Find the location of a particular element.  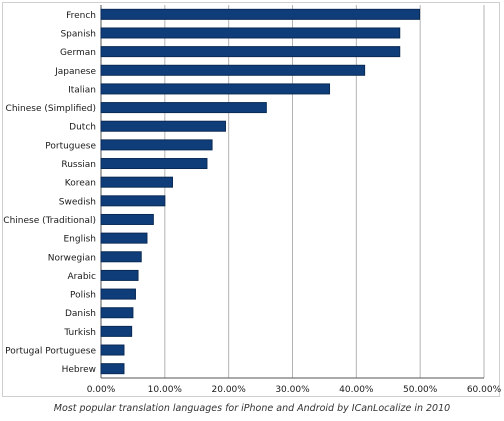

category-label: Korean is located at coordinates (80, 184).